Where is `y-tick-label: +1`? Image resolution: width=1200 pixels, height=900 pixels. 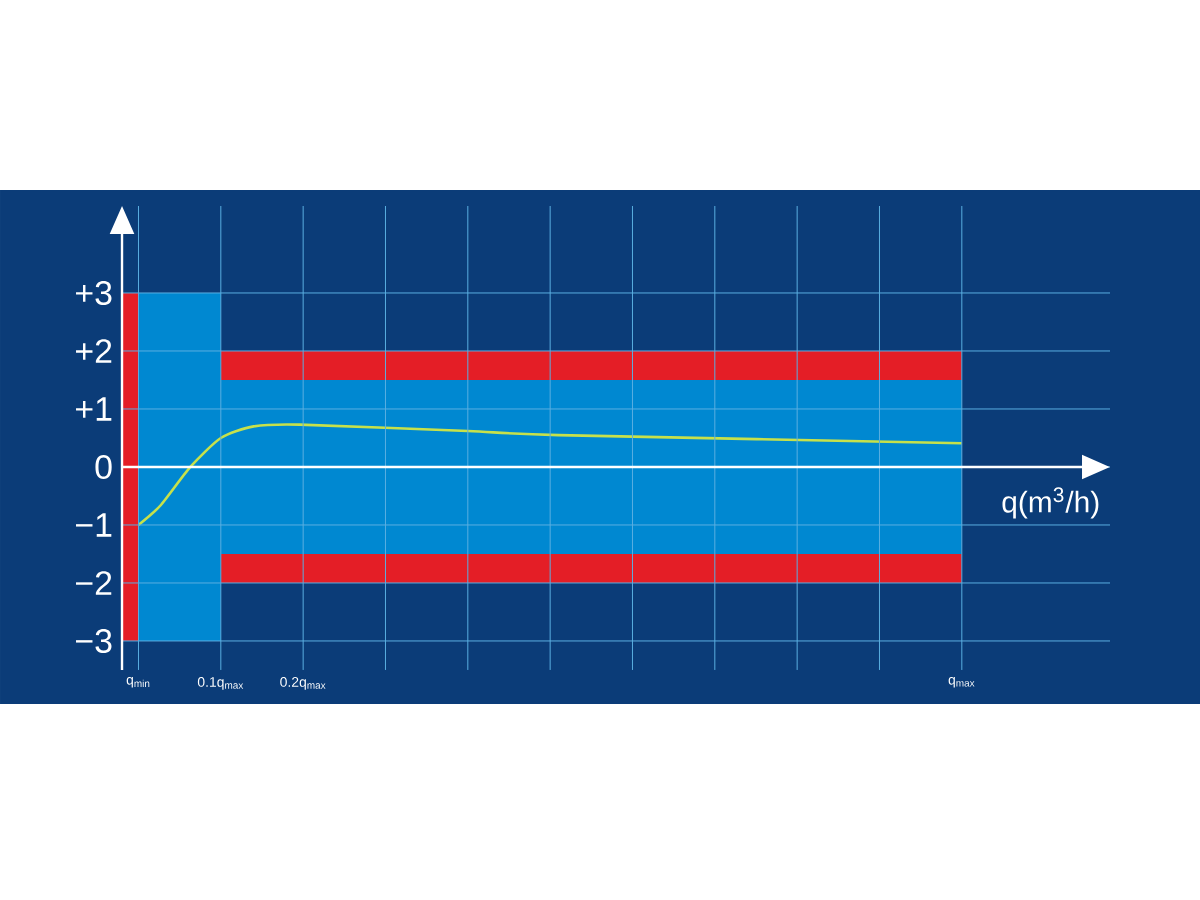
y-tick-label: +1 is located at coordinates (94, 409).